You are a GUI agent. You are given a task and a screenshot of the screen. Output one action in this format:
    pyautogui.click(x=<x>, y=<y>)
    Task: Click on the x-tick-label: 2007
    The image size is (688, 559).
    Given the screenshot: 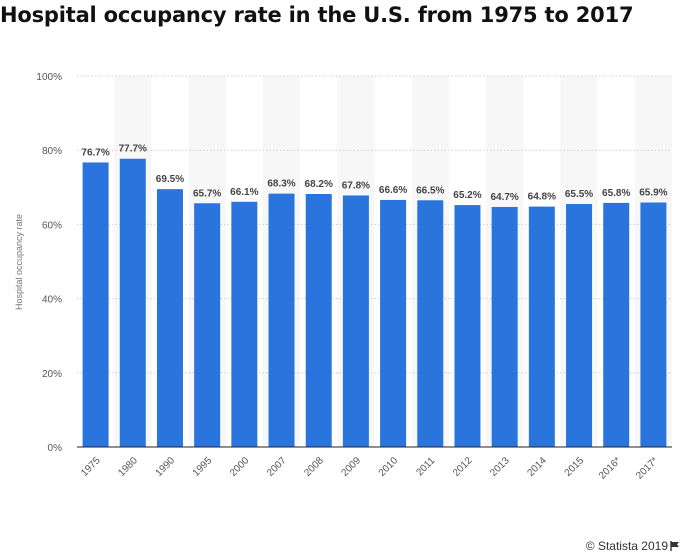 What is the action you would take?
    pyautogui.click(x=277, y=467)
    